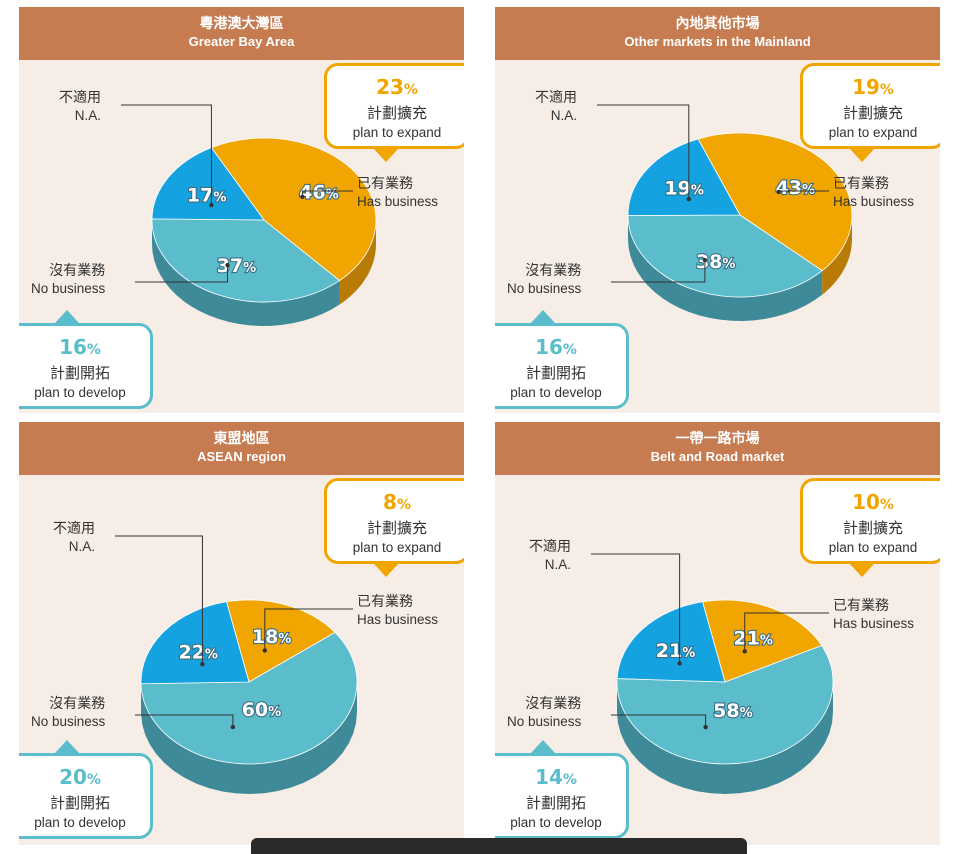  What do you see at coordinates (549, 347) in the screenshot?
I see `develop-value: 16` at bounding box center [549, 347].